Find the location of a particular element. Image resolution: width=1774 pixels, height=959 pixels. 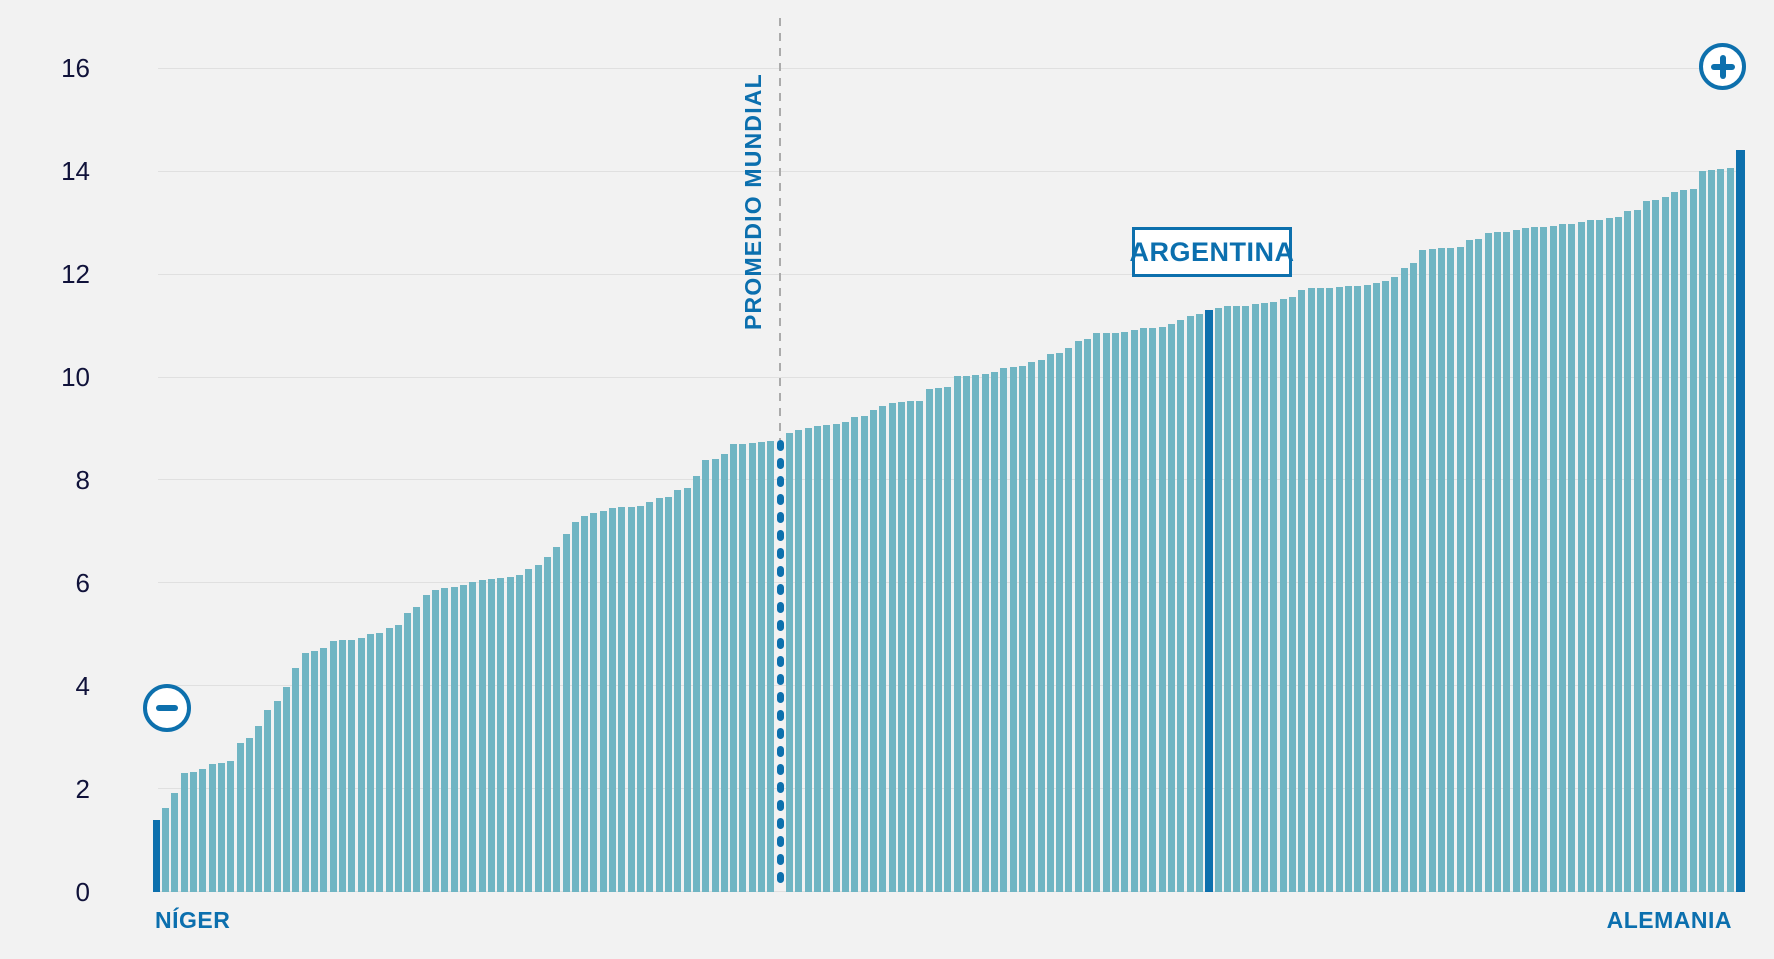

y-axis-tick-label: 14 is located at coordinates (75, 171).